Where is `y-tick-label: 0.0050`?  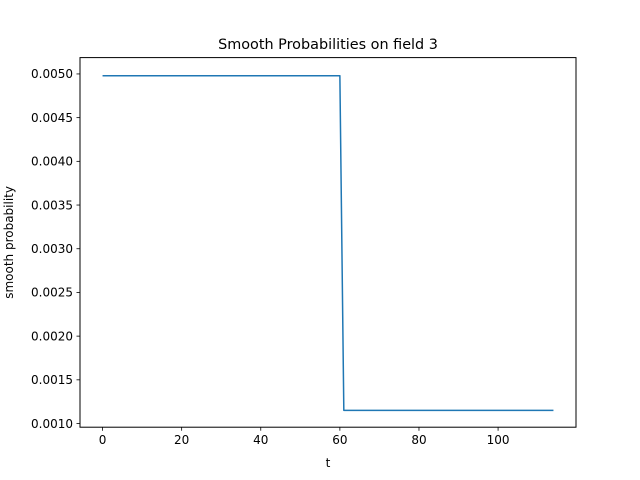
y-tick-label: 0.0050 is located at coordinates (52, 74).